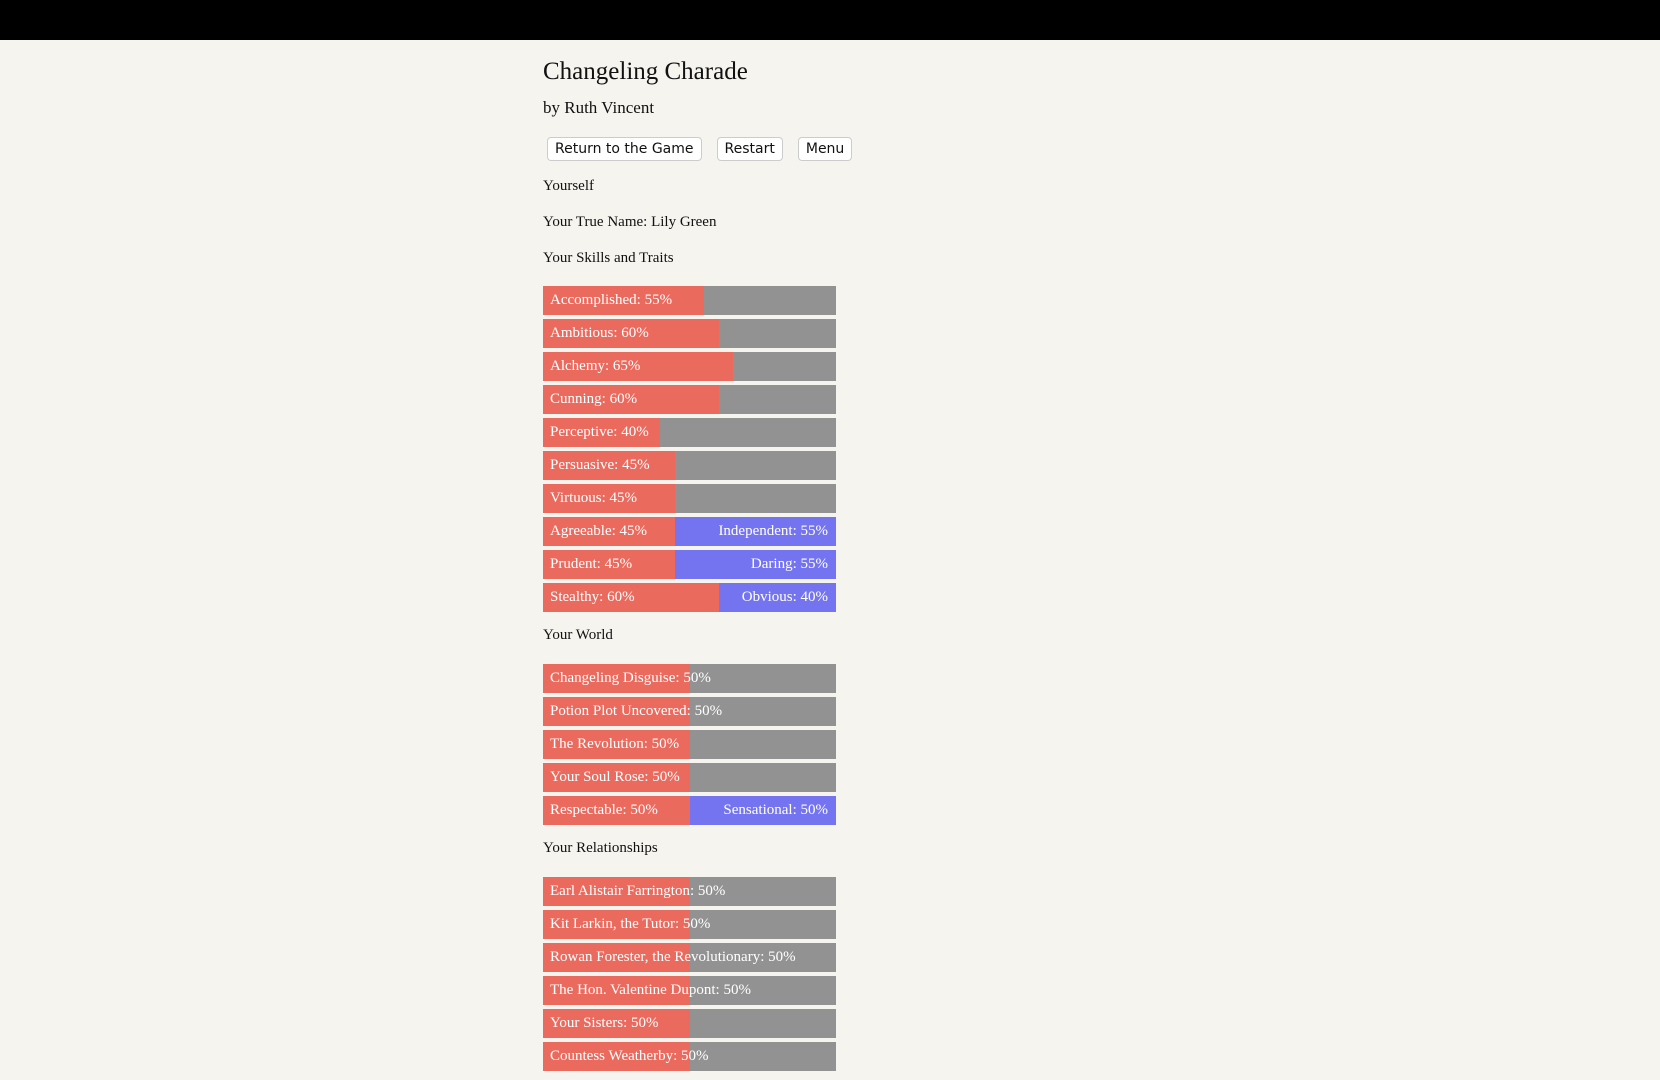 The height and width of the screenshot is (1080, 1660). I want to click on stat-label: The Hon. Valentine Dupont: 50%, so click(650, 990).